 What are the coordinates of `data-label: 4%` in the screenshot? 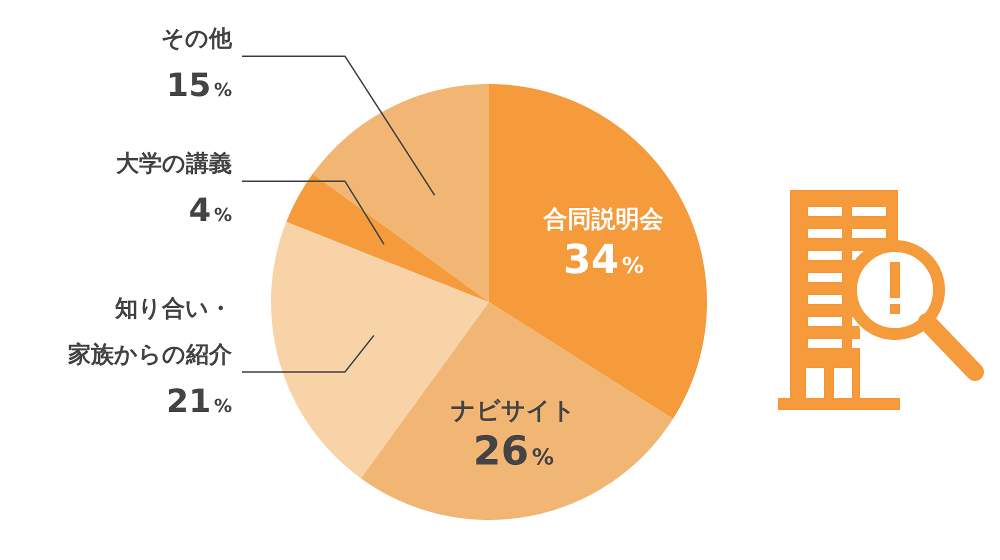 It's located at (210, 210).